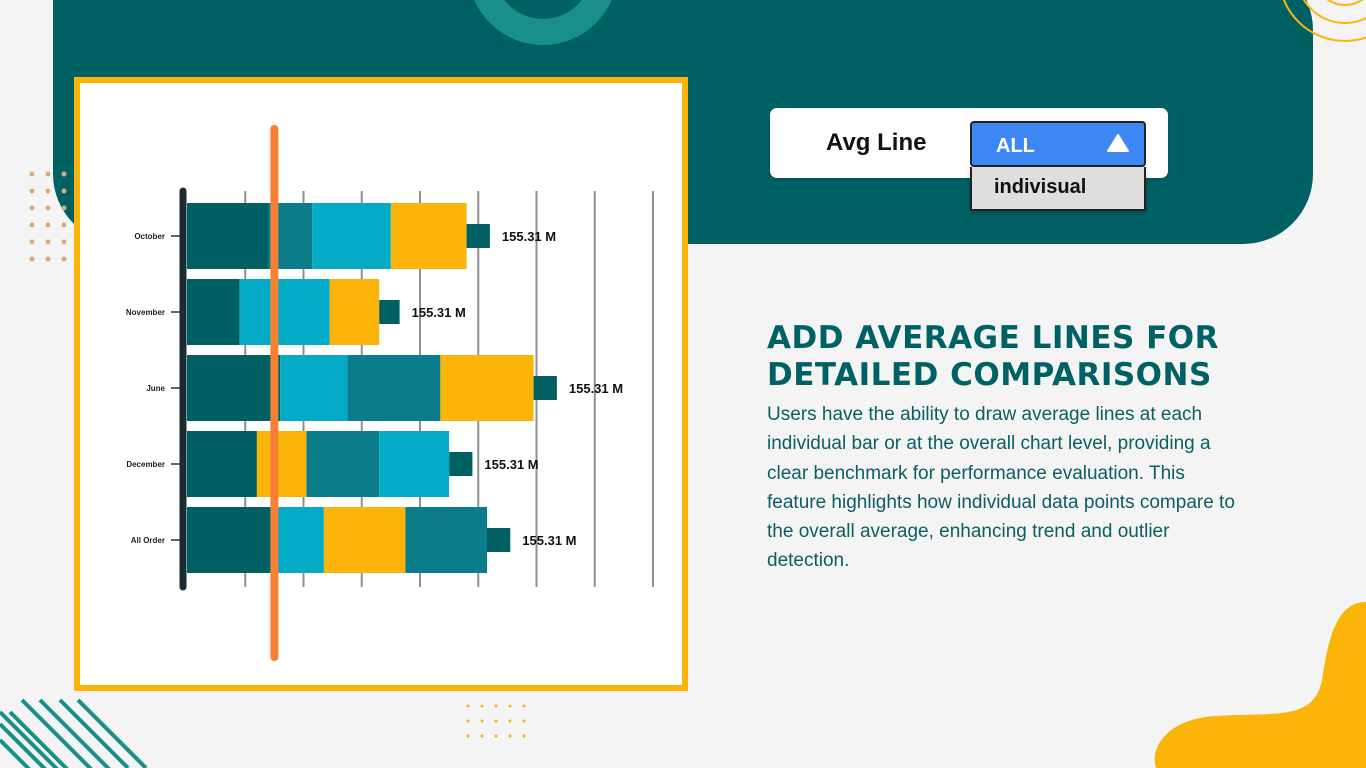  Describe the element at coordinates (496, 721) in the screenshot. I see `dot-grid-decoration-bottom` at that location.